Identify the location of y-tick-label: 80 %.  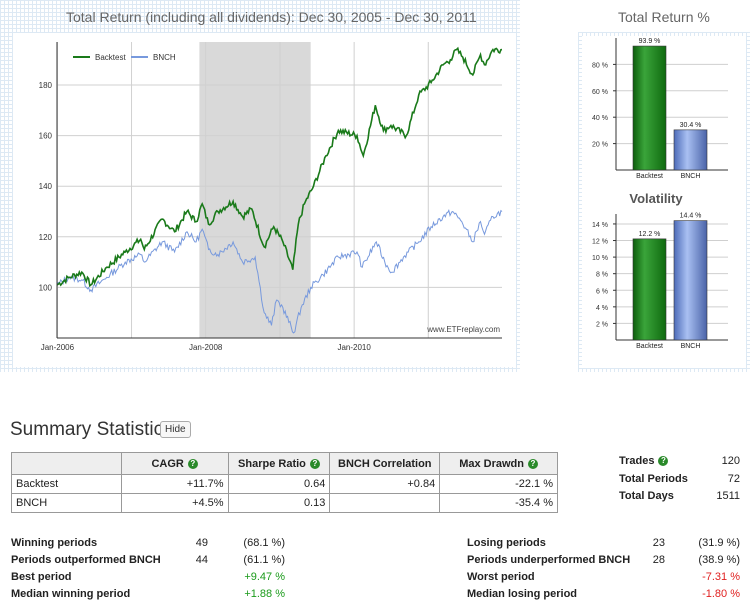
(600, 65).